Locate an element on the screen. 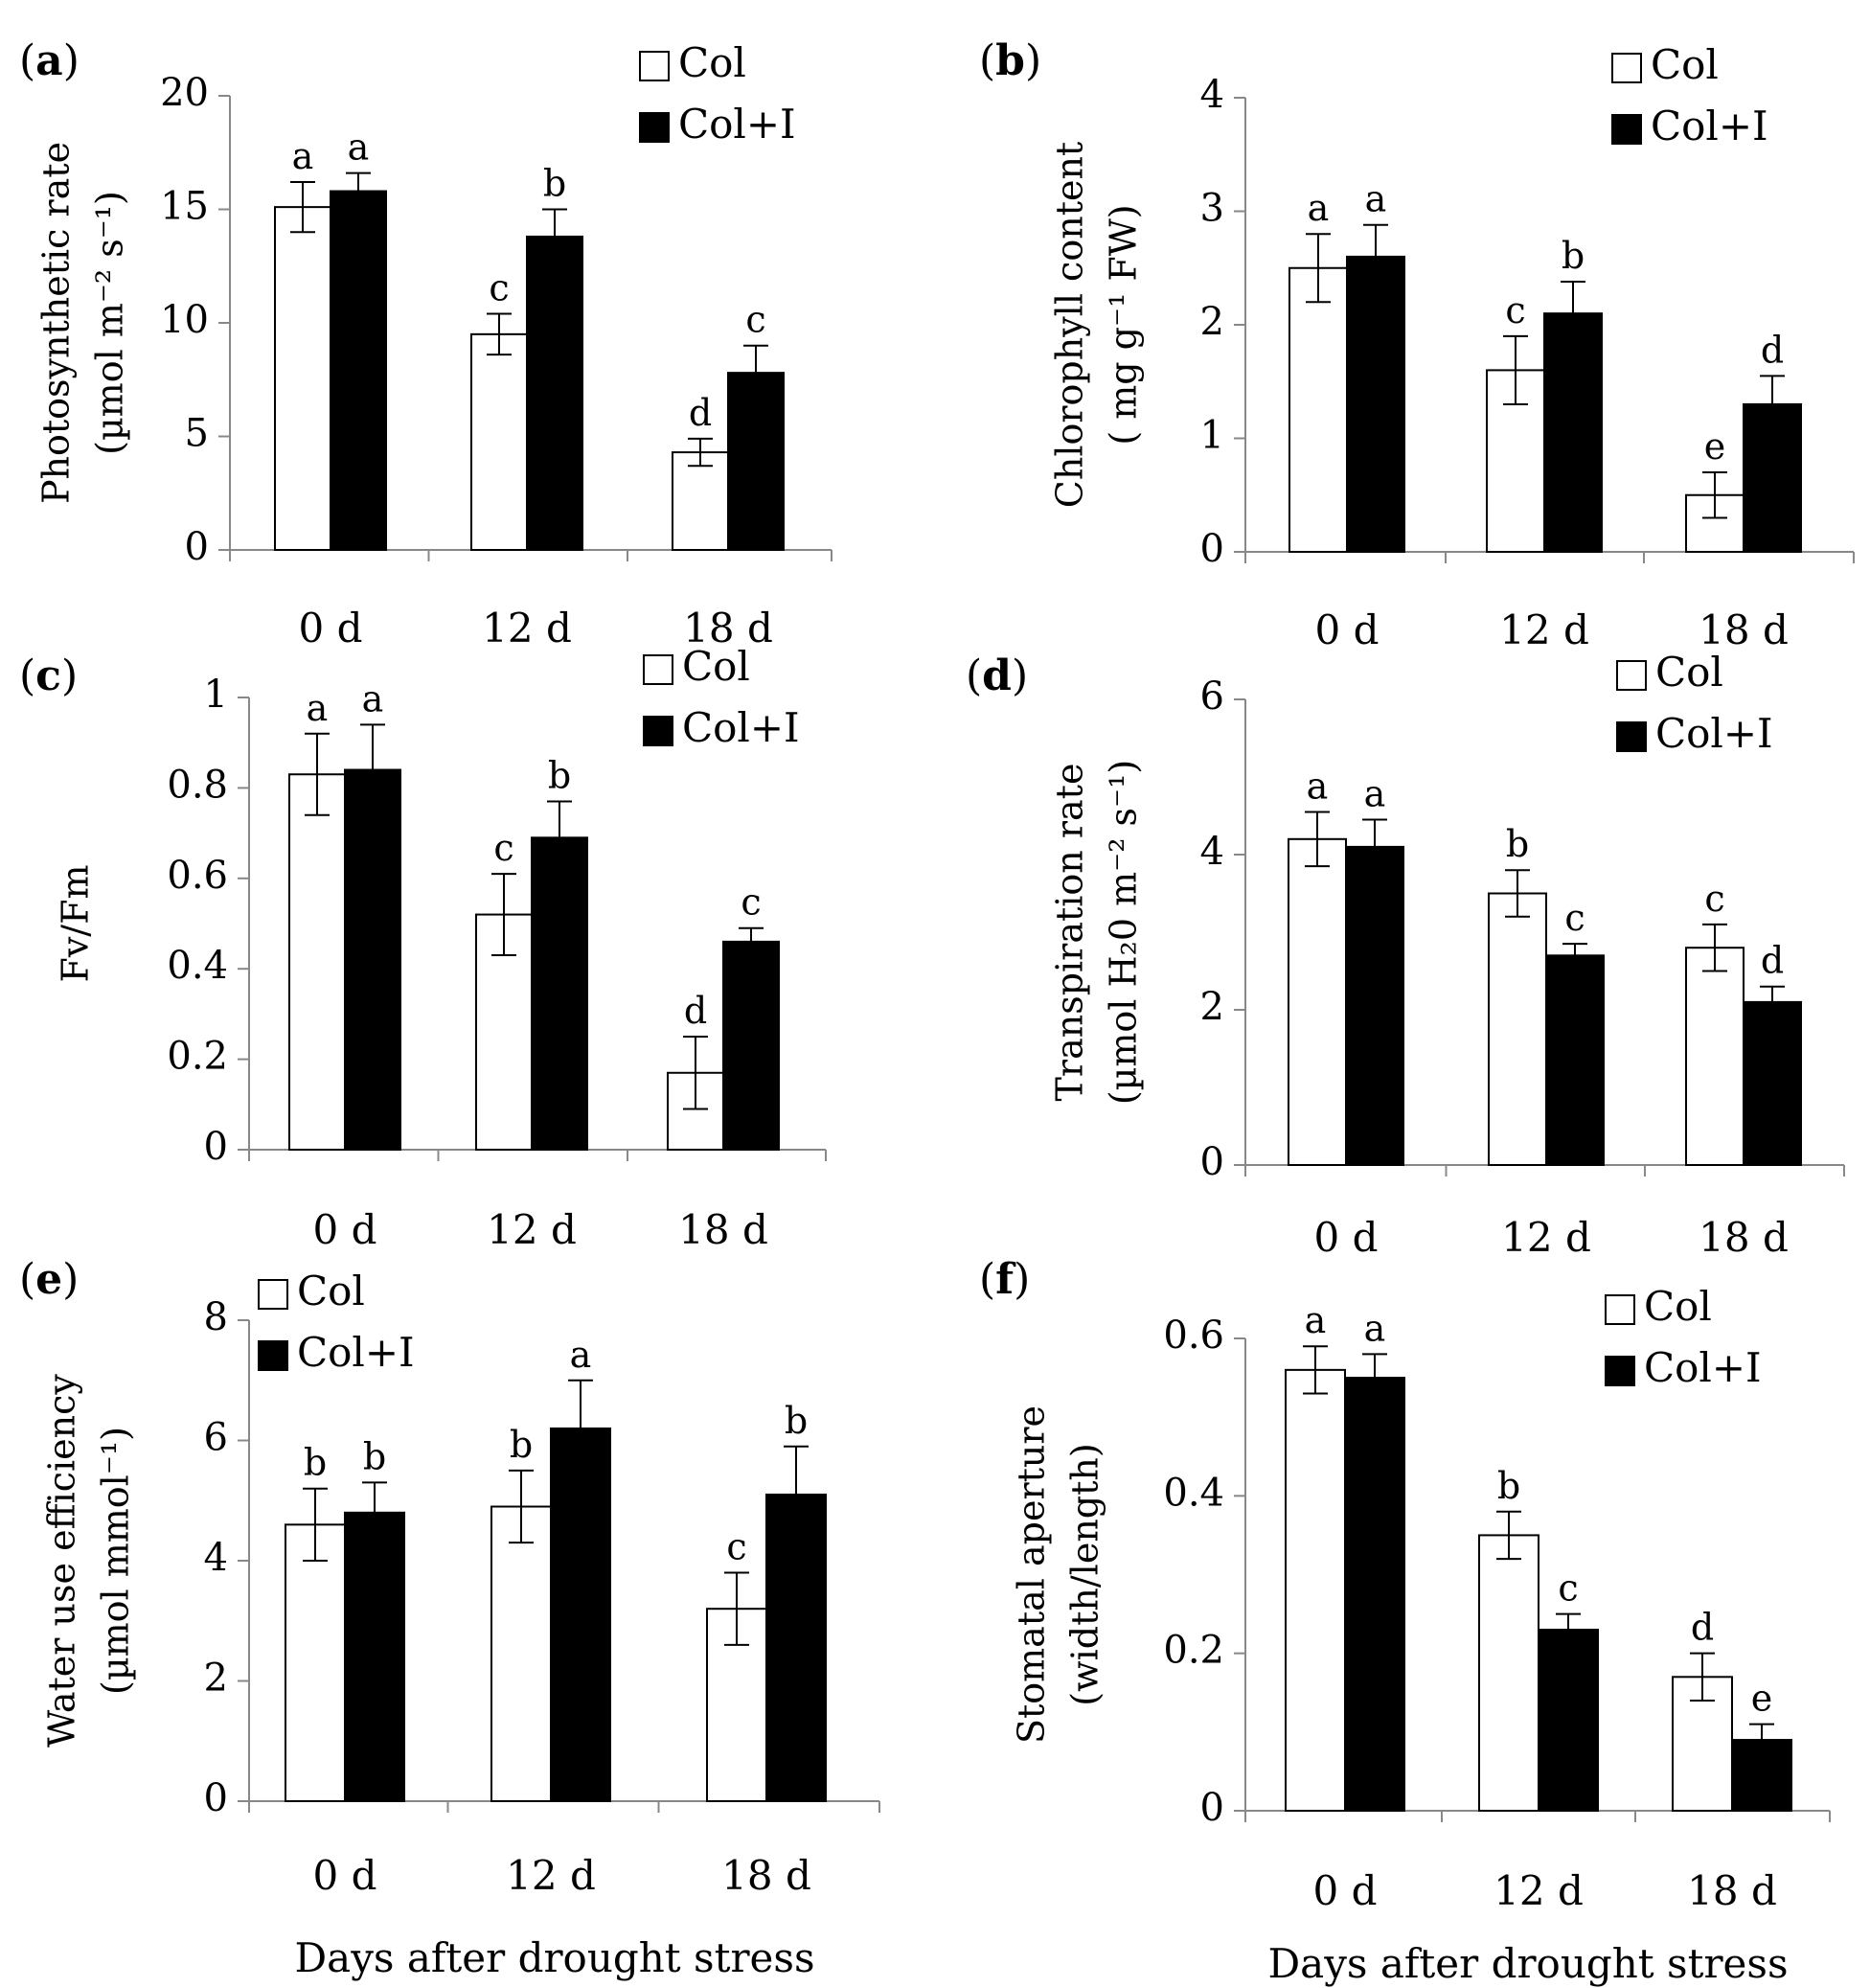 The image size is (1870, 1988). y-axis-label: Photosynthetic rate is located at coordinates (57, 323).